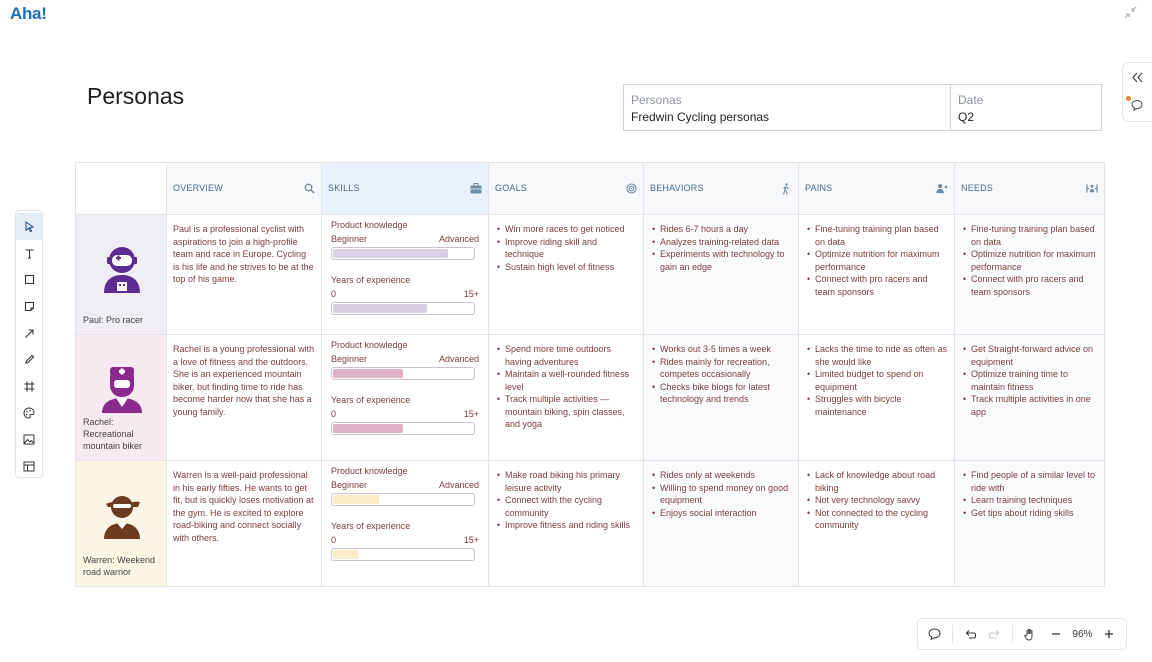 The width and height of the screenshot is (1152, 662). I want to click on image-tool-icon, so click(29, 440).